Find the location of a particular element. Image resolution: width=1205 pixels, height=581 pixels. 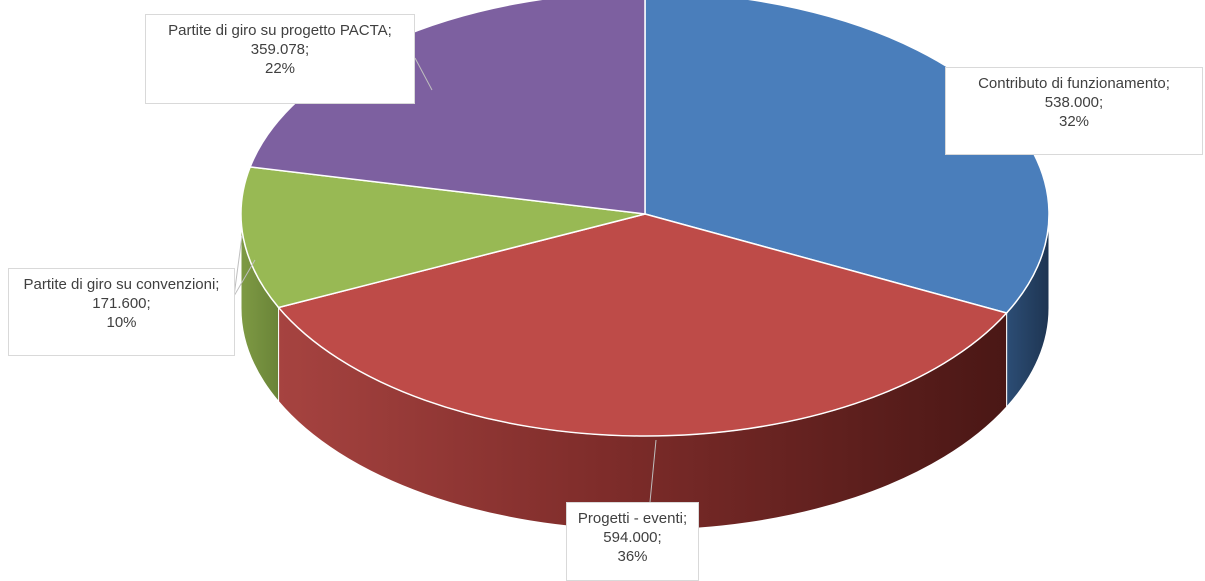

label-value-contributo: 538.000; is located at coordinates (1074, 102).